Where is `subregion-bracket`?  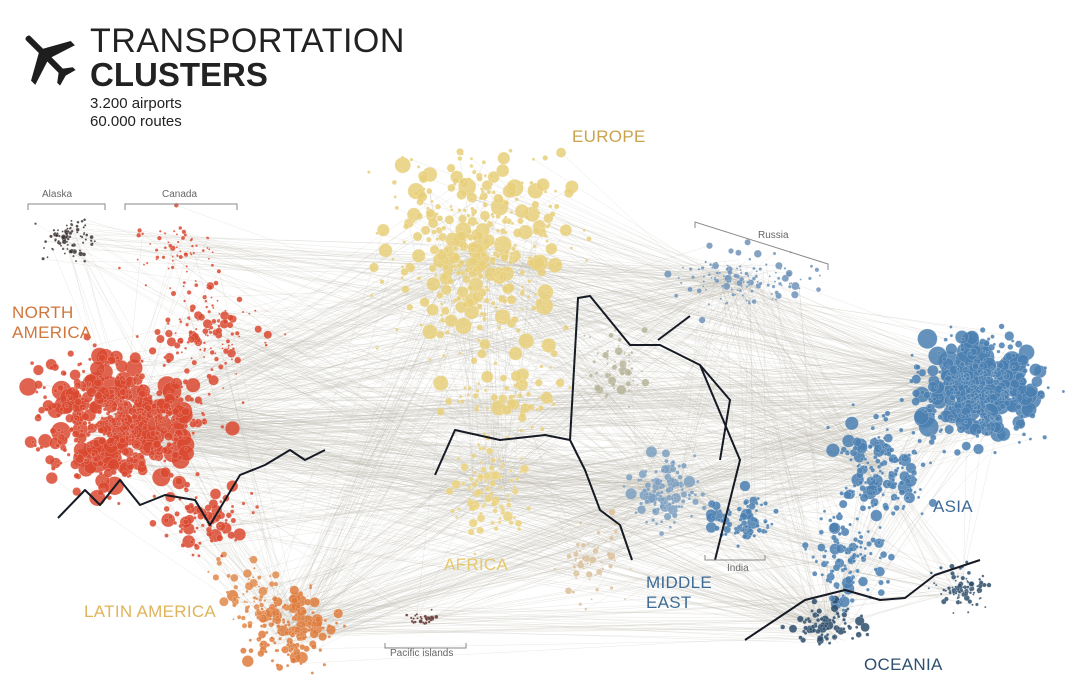
subregion-bracket is located at coordinates (761, 245).